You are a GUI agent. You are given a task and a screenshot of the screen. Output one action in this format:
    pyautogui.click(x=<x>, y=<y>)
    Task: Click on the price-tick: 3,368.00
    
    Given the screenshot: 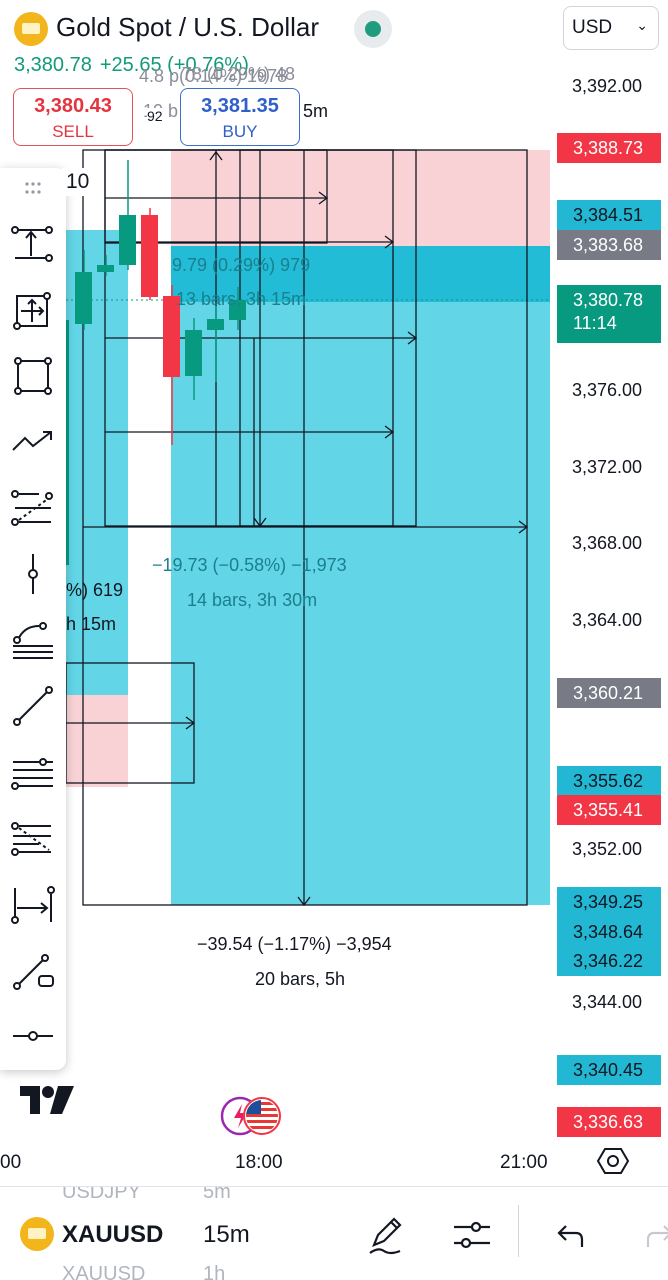 What is the action you would take?
    pyautogui.click(x=607, y=543)
    